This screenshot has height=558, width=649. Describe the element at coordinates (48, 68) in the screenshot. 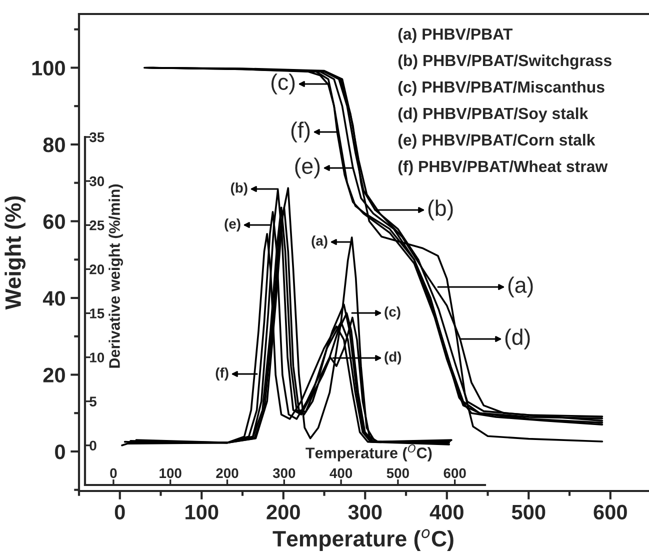

I see `y-tick-label: 100` at that location.